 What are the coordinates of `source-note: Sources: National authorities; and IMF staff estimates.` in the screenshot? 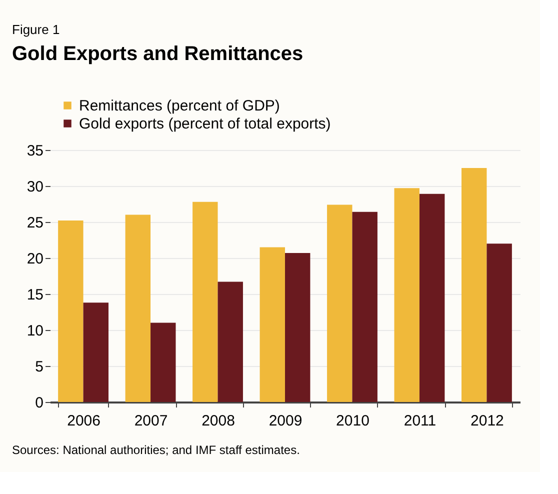 It's located at (156, 450).